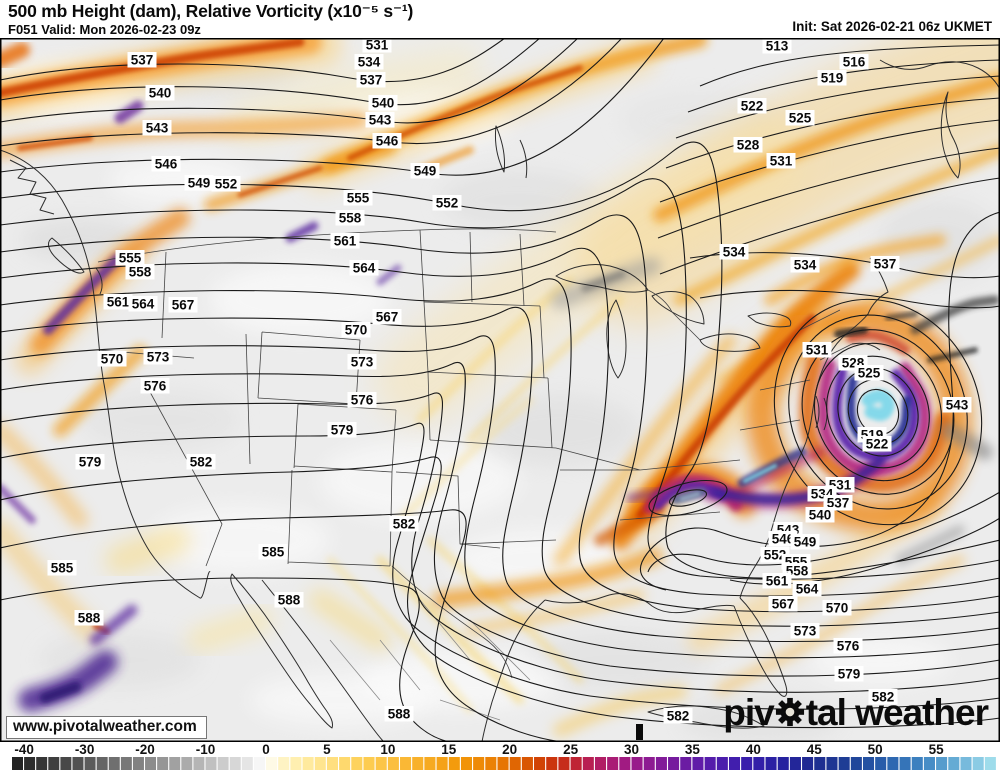  Describe the element at coordinates (183, 305) in the screenshot. I see `svg-text: 567` at that location.